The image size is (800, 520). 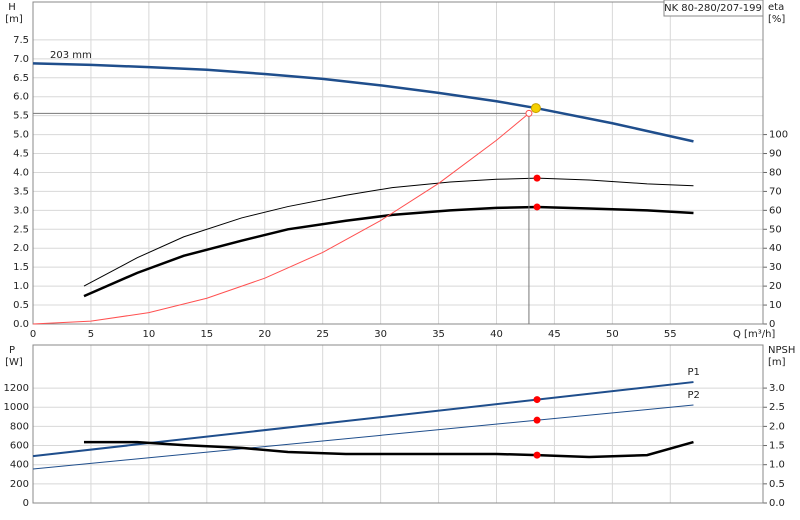 I want to click on y-tick-label: 6.5, so click(x=21, y=78).